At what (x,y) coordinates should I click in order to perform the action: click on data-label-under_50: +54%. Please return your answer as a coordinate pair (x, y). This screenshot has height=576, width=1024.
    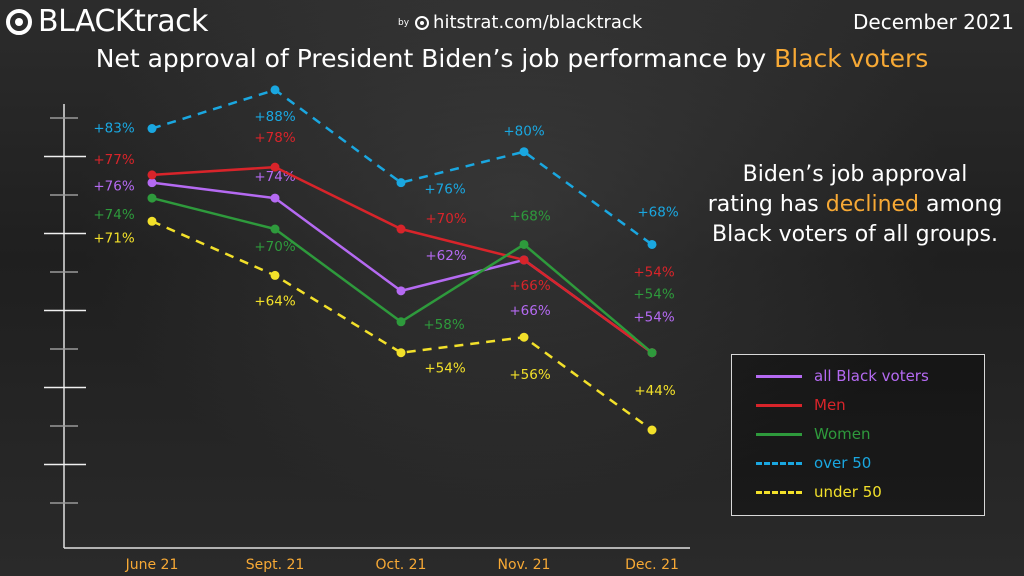
    Looking at the image, I should click on (444, 369).